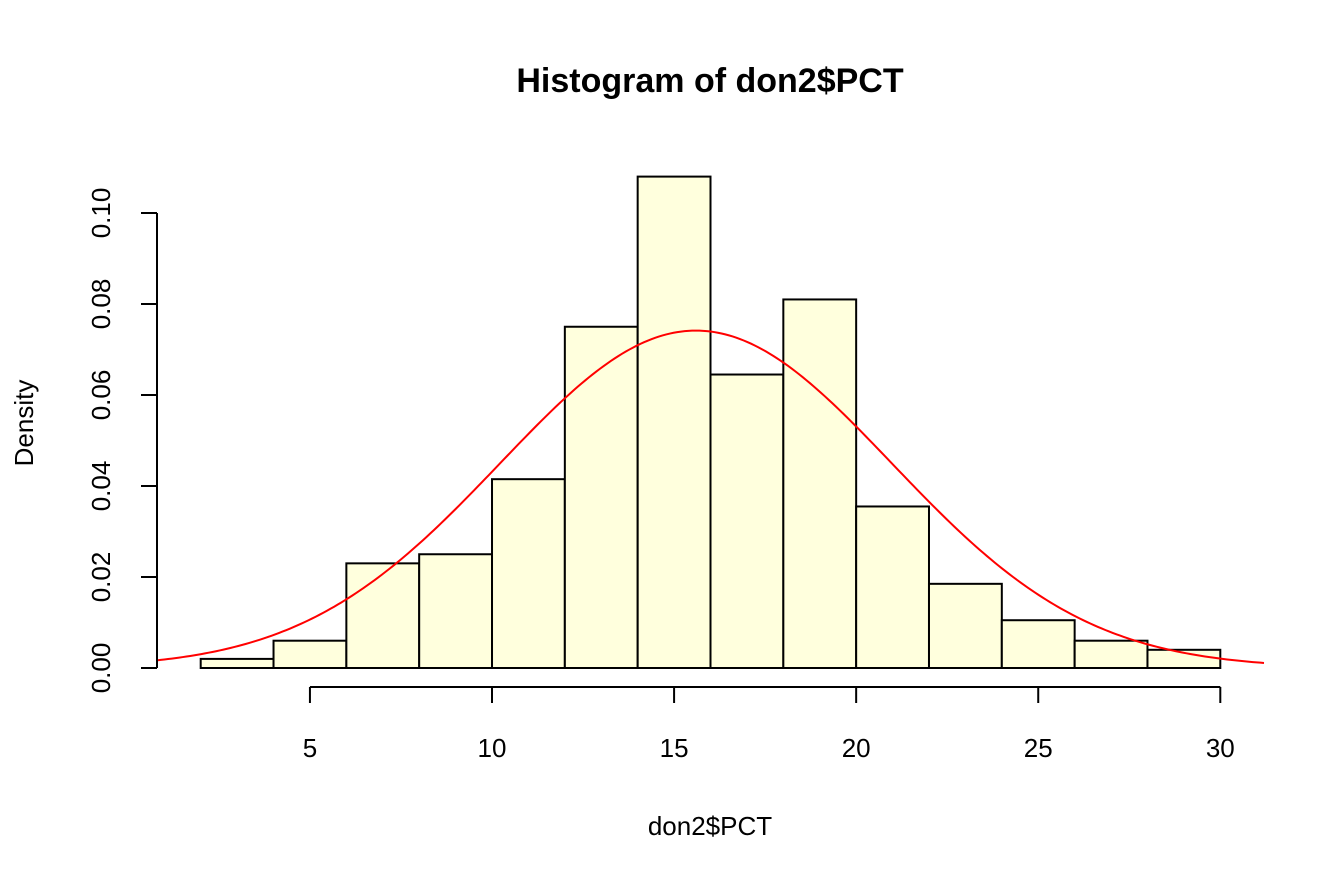 This screenshot has height=883, width=1344. I want to click on chart-title: Histogram of don2$PCT, so click(709, 81).